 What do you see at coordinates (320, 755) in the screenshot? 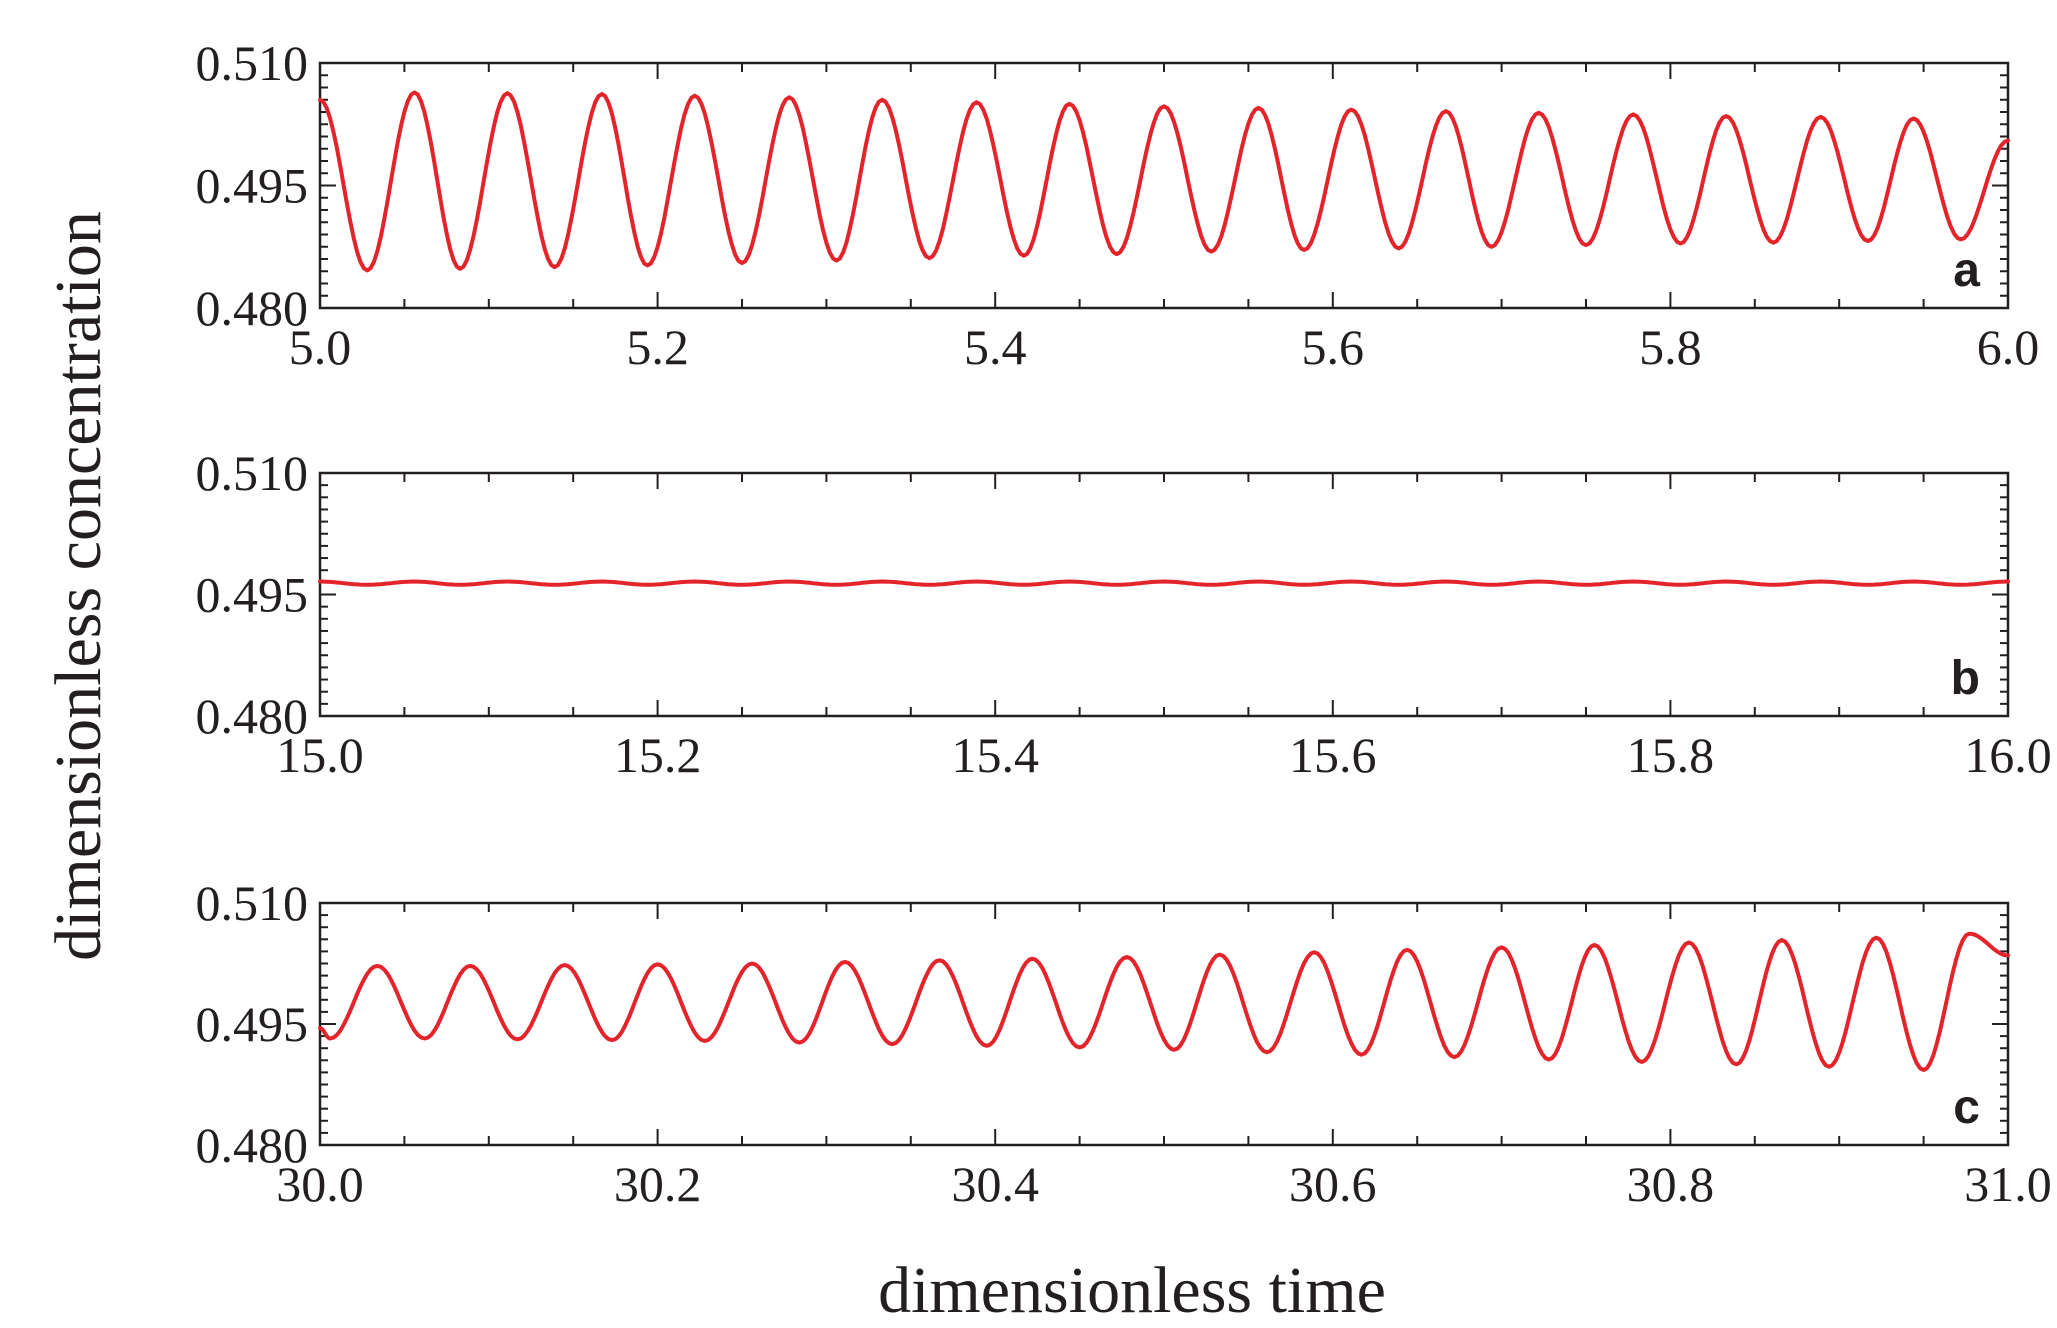
I see `x-tick-label: 15.0` at bounding box center [320, 755].